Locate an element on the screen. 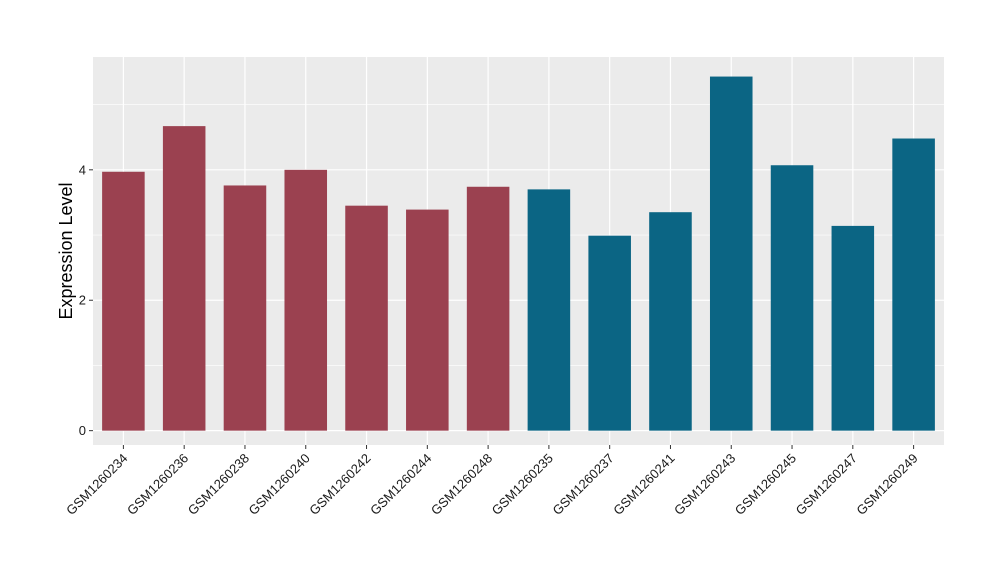 This screenshot has width=1000, height=580. x-tick-label: GSM1260240 is located at coordinates (279, 484).